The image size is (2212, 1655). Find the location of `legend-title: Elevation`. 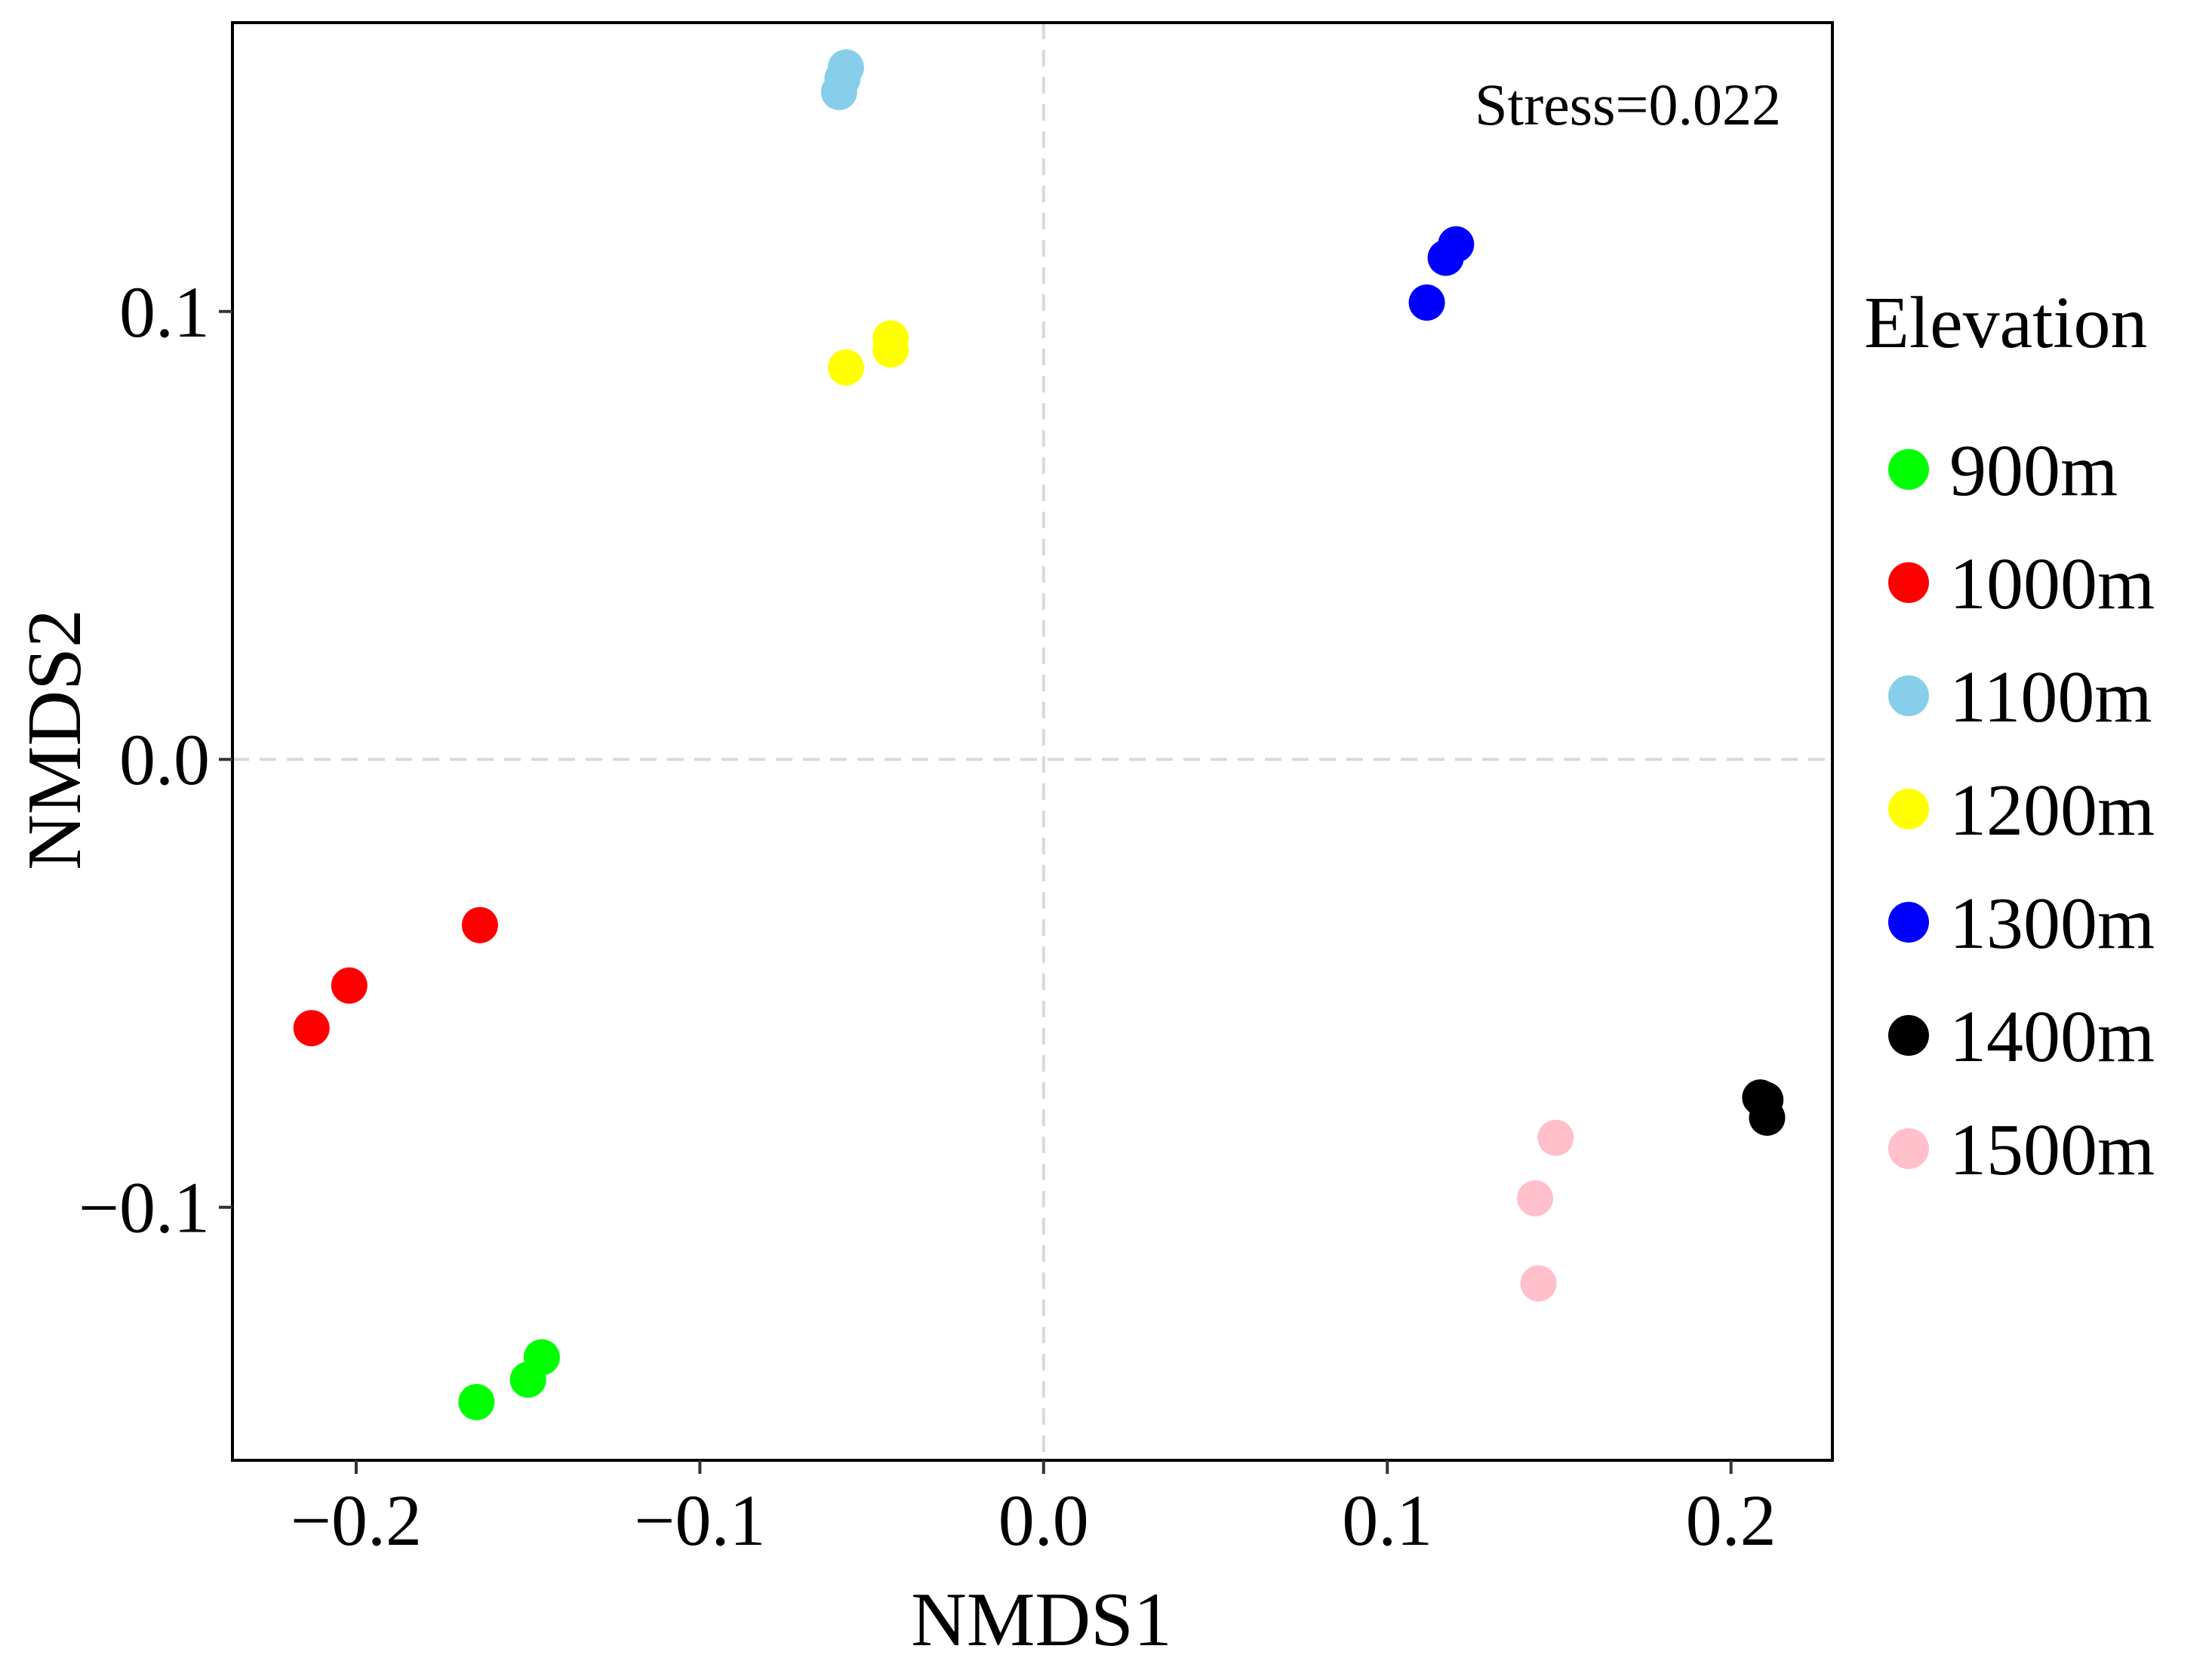

legend-title: Elevation is located at coordinates (2006, 323).